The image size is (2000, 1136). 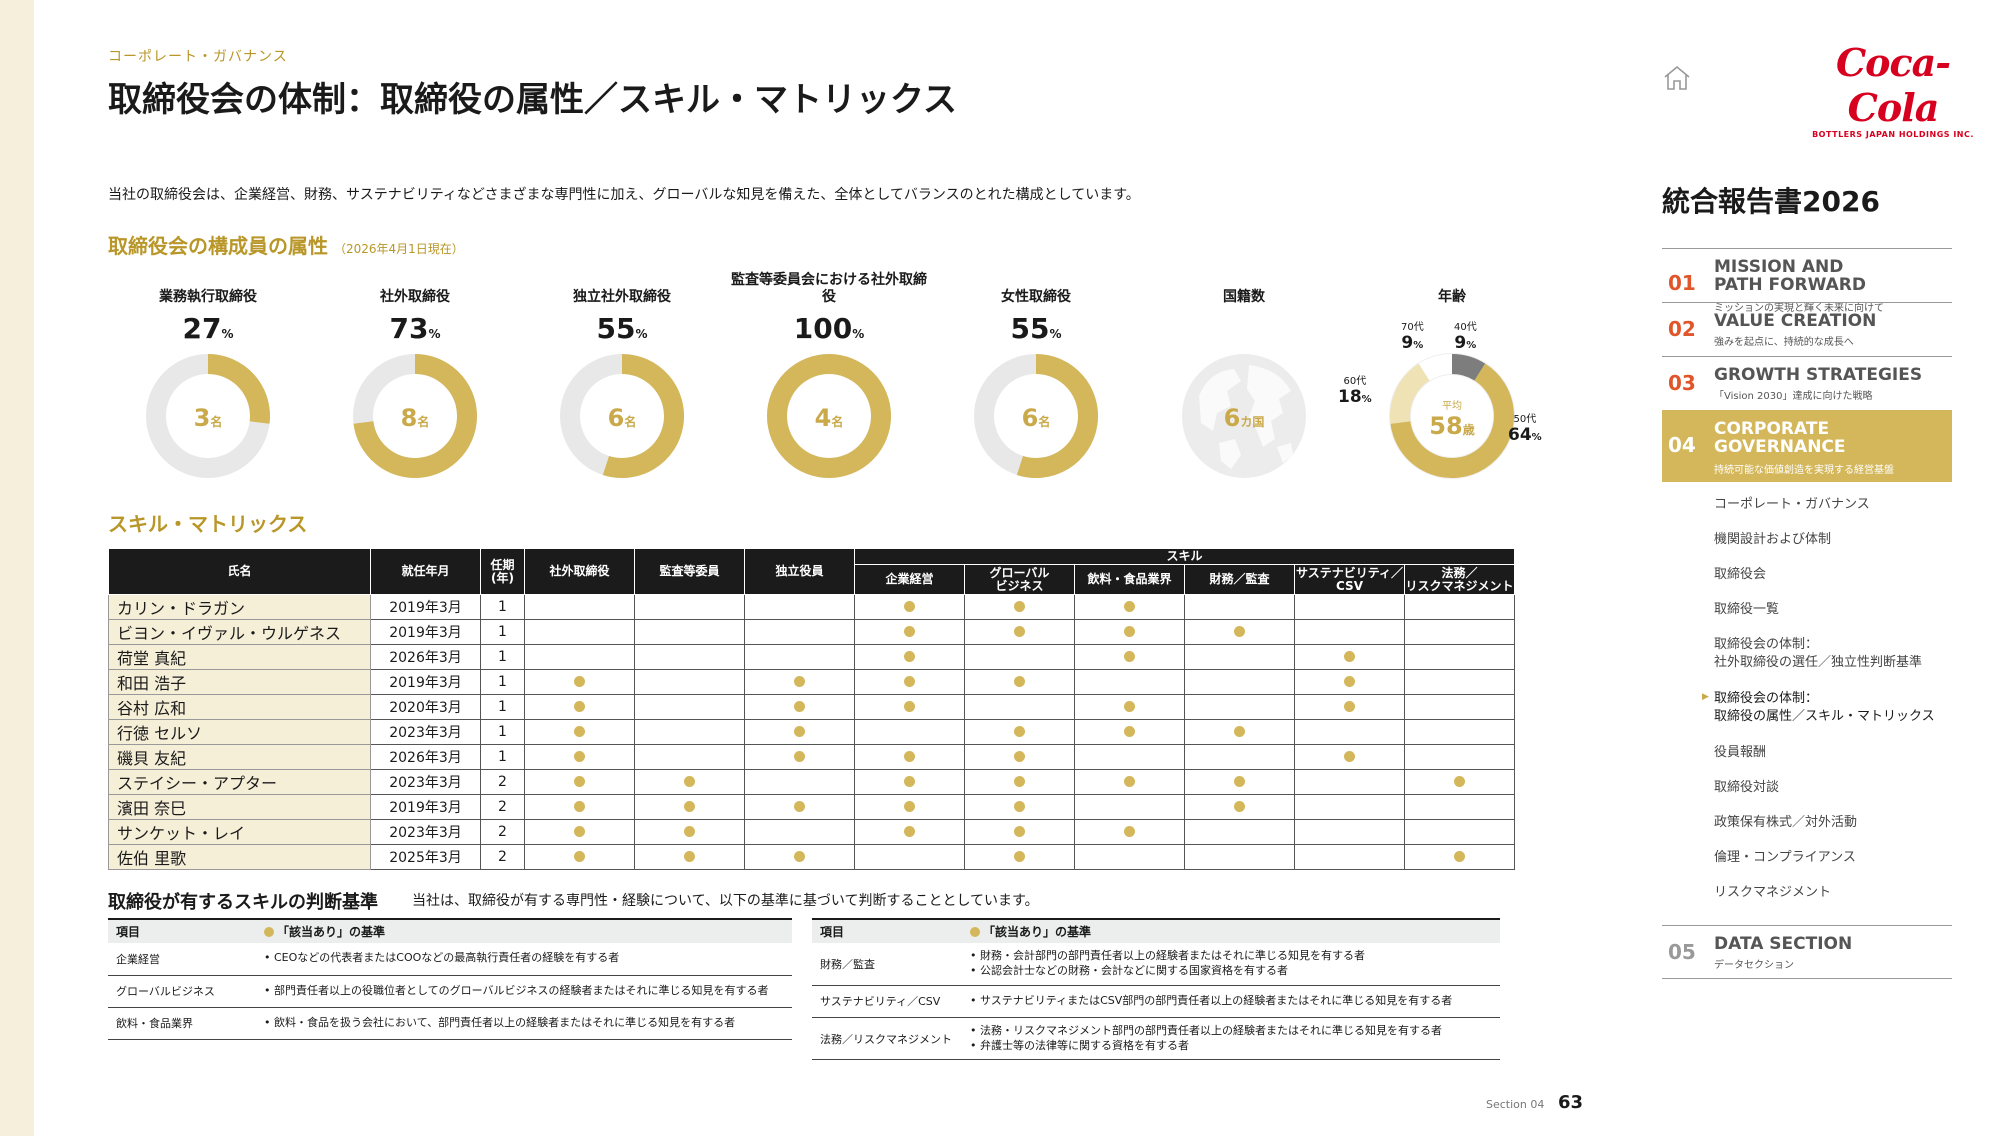 What do you see at coordinates (1807, 717) in the screenshot?
I see `nav-subitem: ▶ 取締役会の体制： 取締役の属性／スキル・マトリックス` at bounding box center [1807, 717].